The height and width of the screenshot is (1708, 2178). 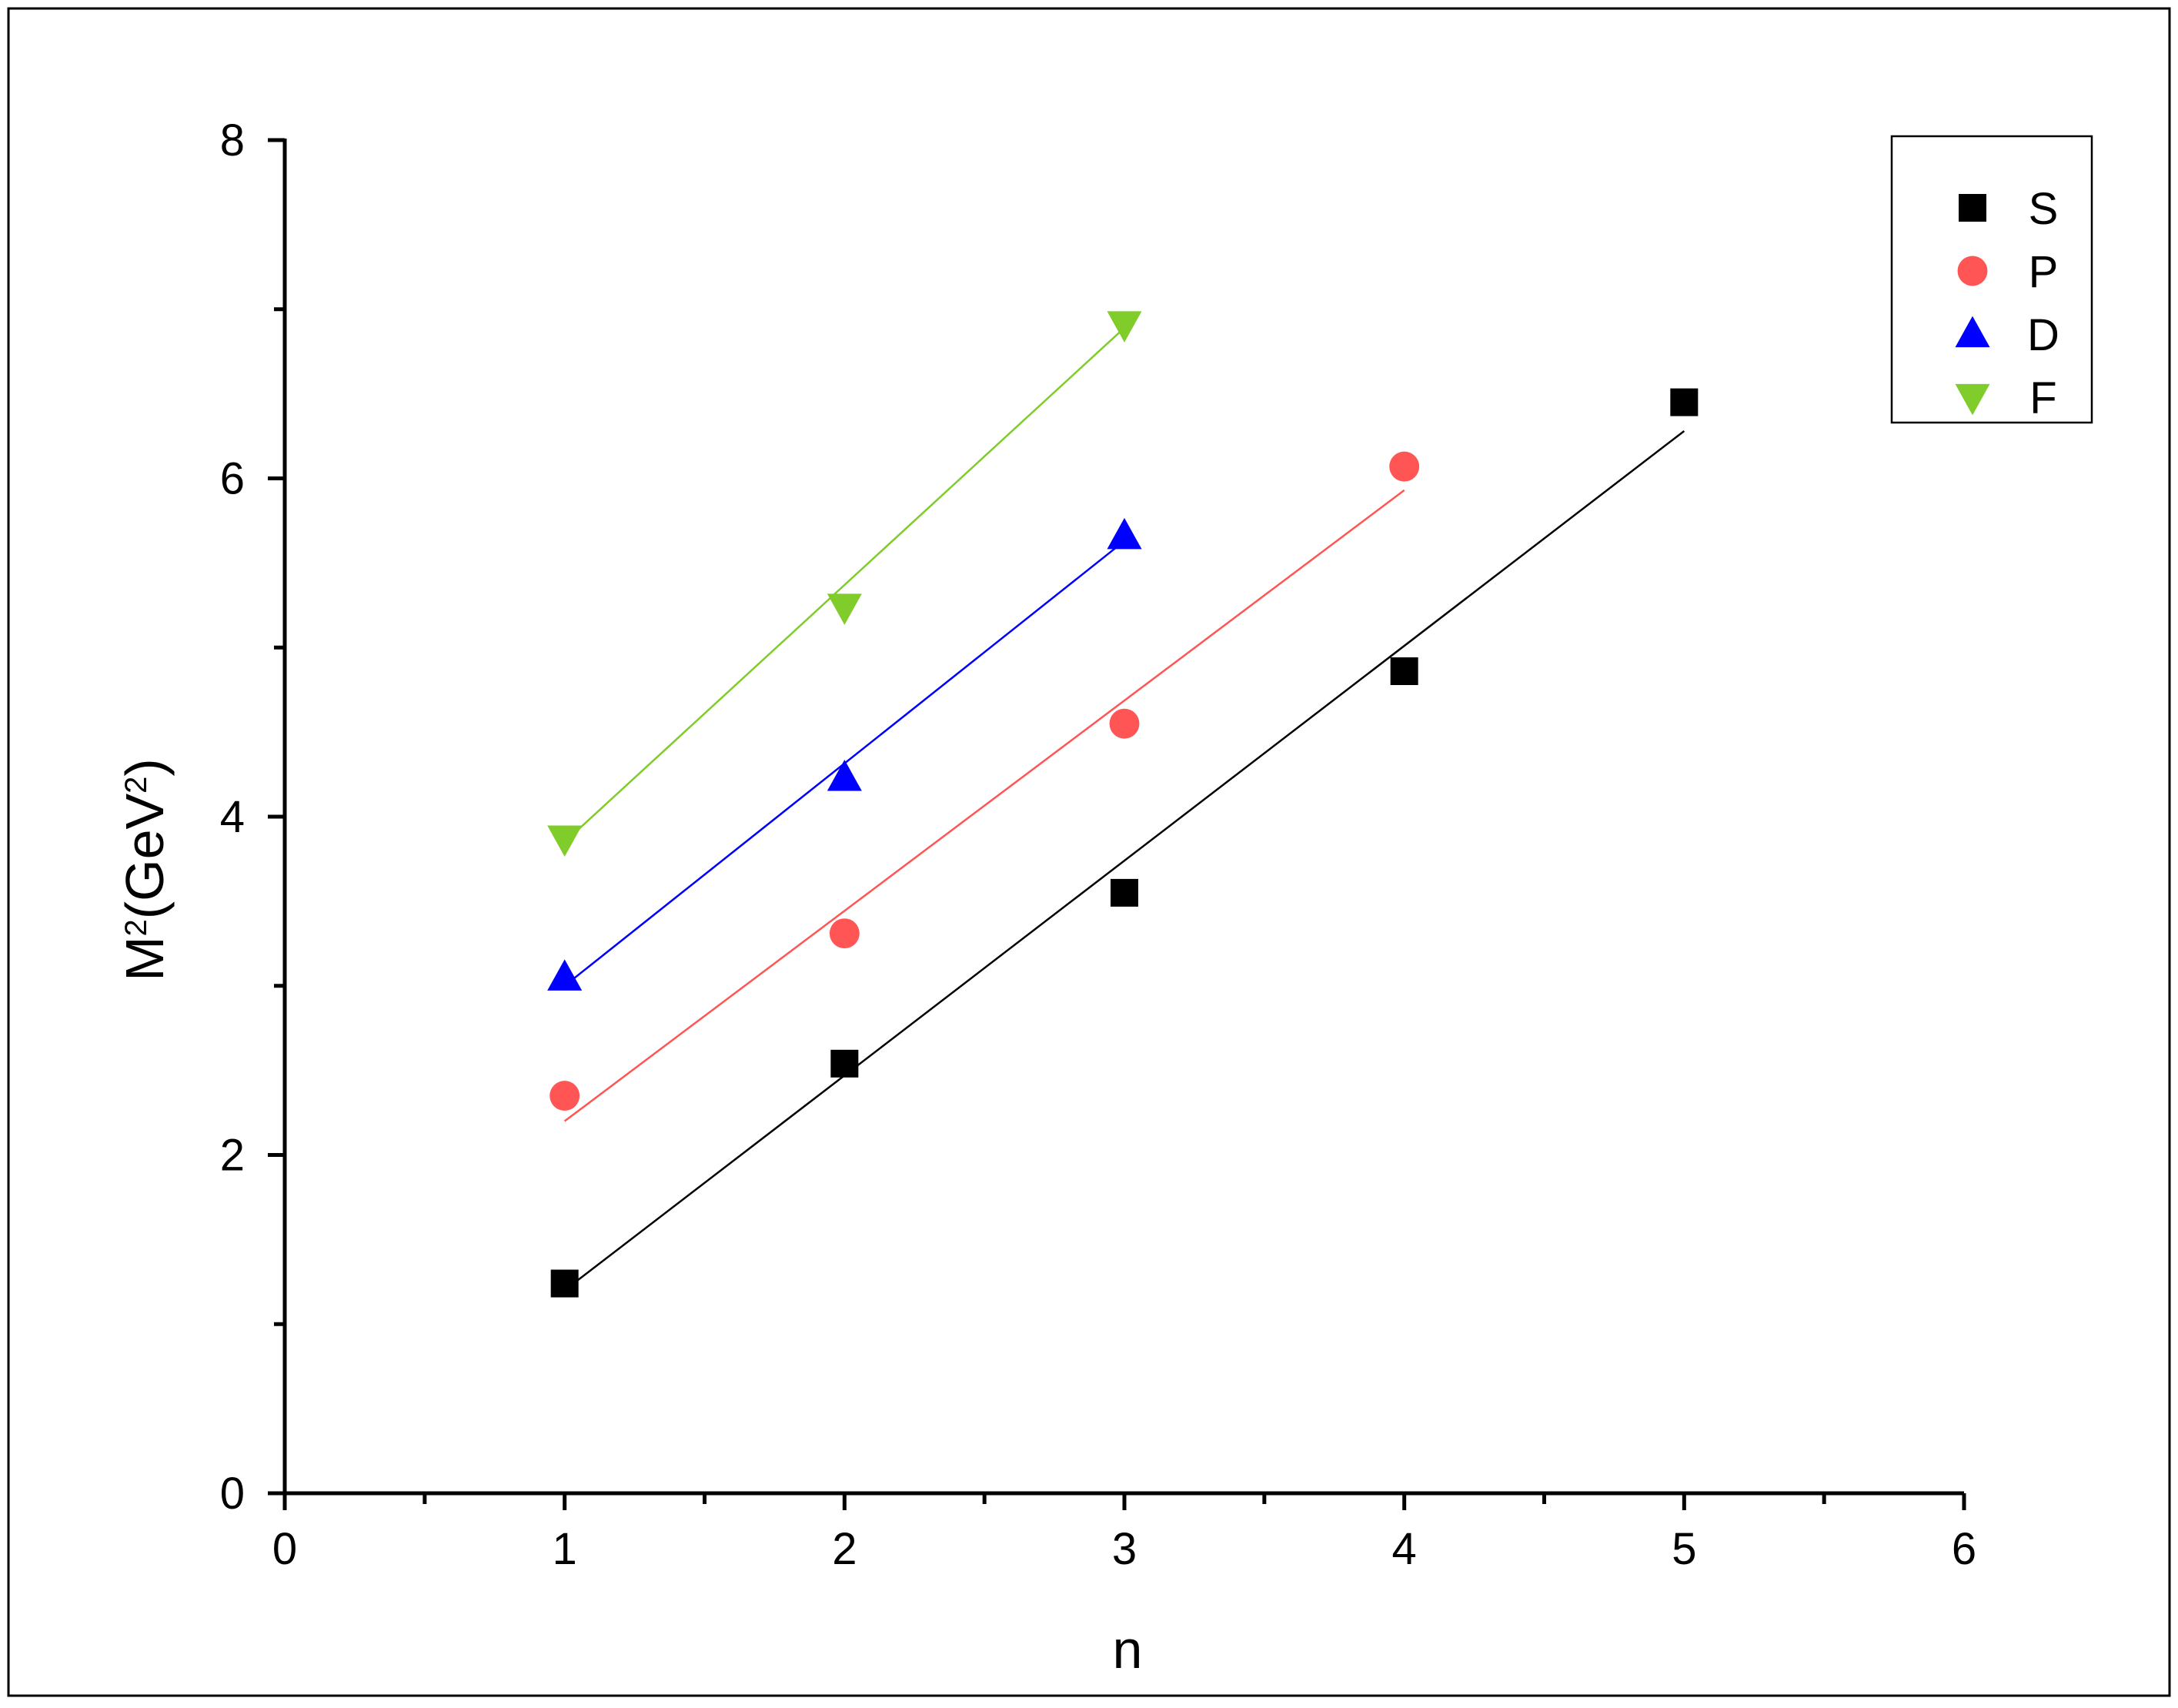 What do you see at coordinates (2043, 335) in the screenshot?
I see `legend-label: D` at bounding box center [2043, 335].